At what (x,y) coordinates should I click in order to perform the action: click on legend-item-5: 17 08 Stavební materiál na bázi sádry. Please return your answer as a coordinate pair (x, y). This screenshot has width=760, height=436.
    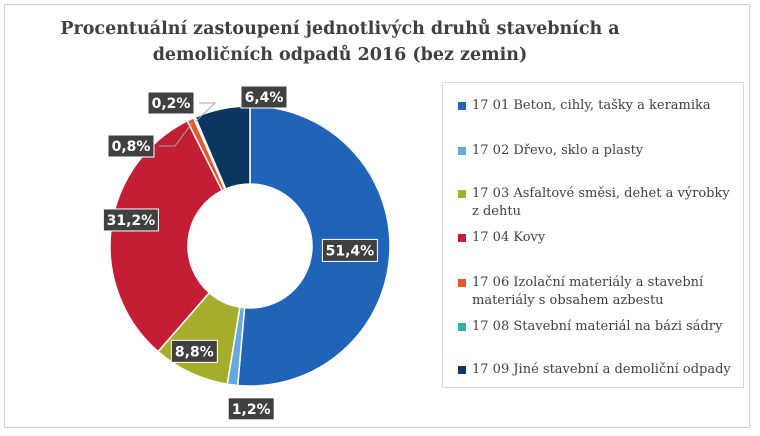
    Looking at the image, I should click on (599, 327).